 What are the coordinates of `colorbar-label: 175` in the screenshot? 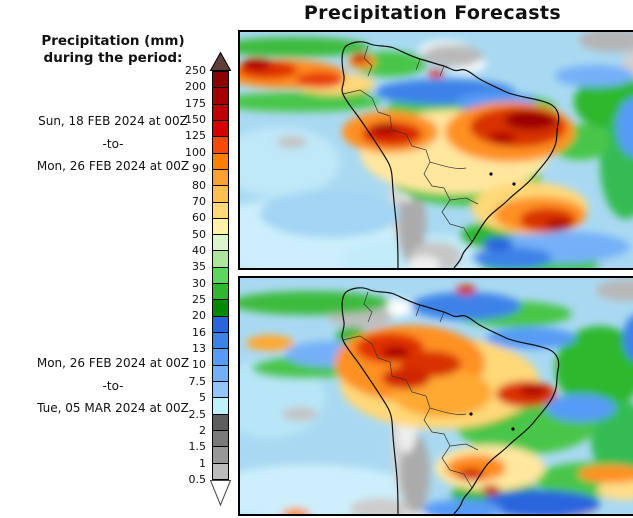 It's located at (195, 103).